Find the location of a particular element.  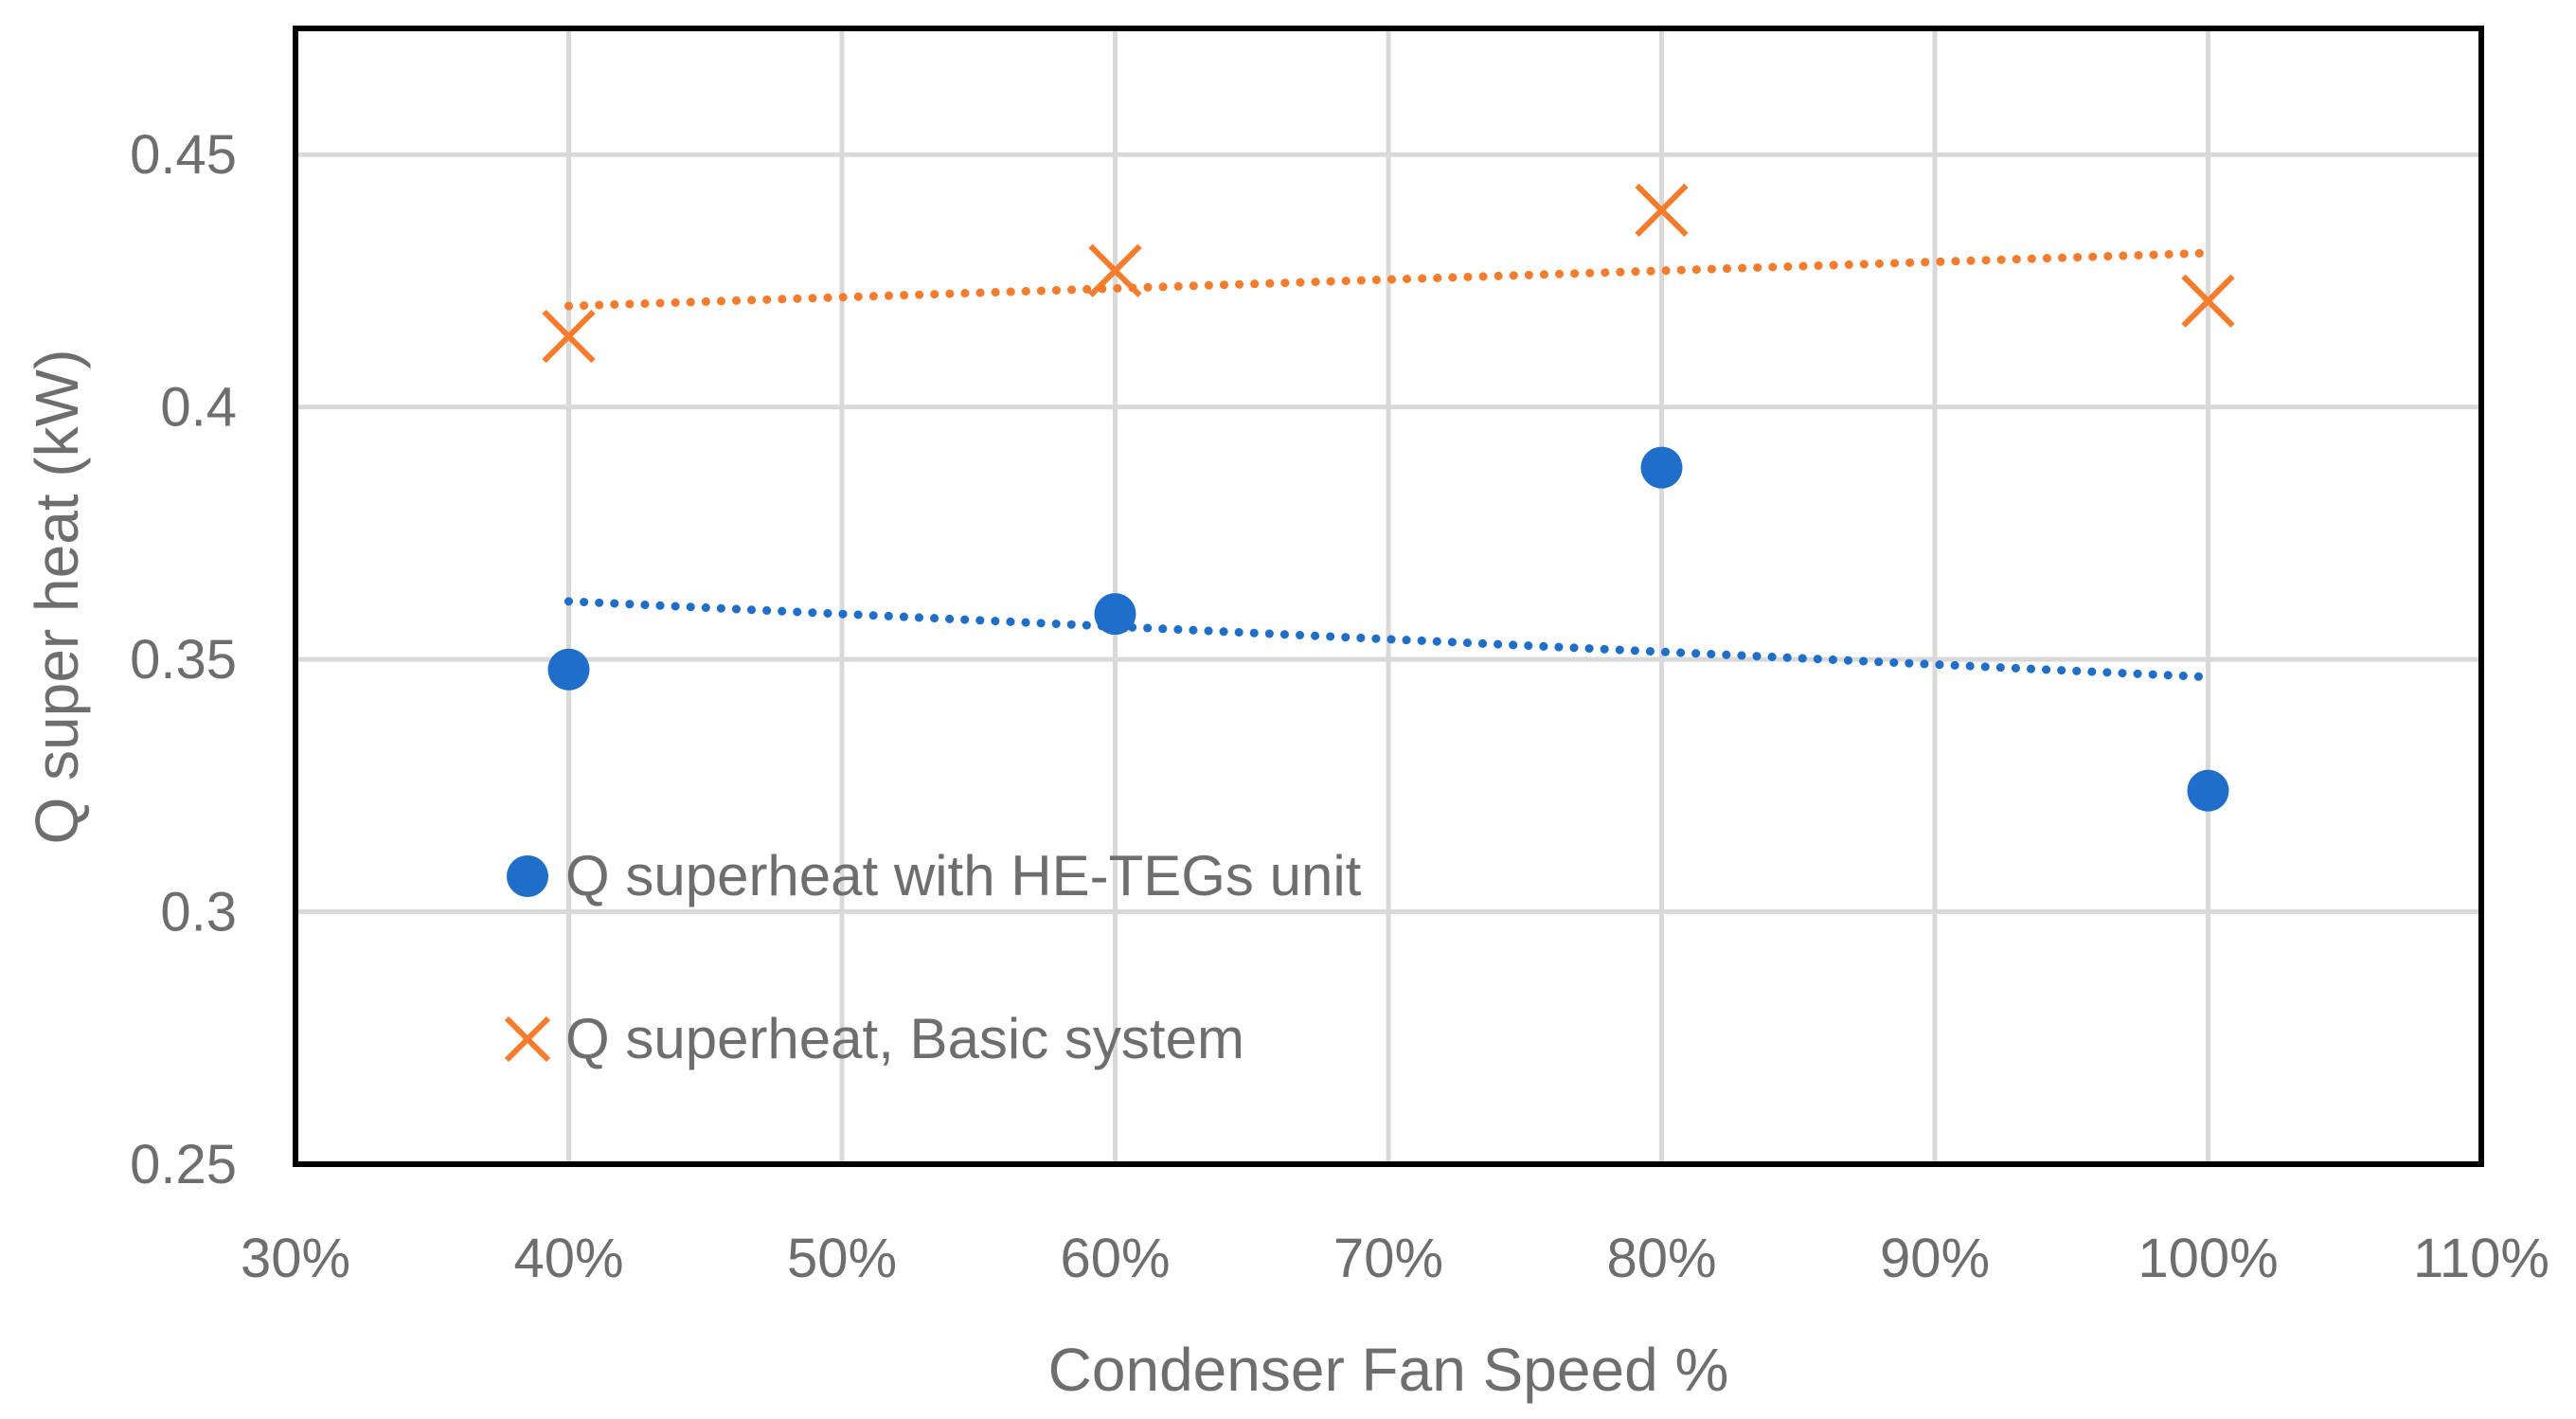

y-axis-title: Q super heat (kW) is located at coordinates (57, 597).